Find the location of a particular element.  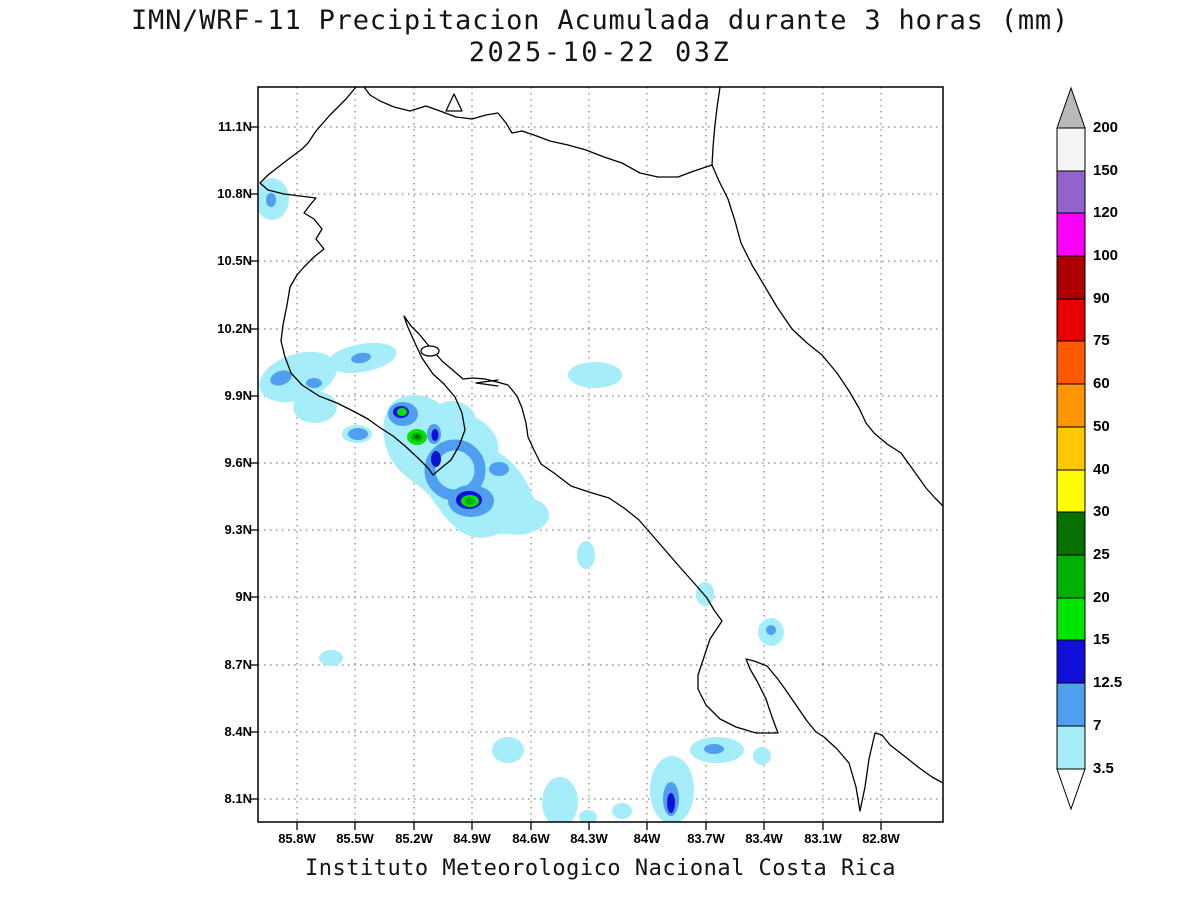

colorbar-tick-label: 120 is located at coordinates (1106, 212).